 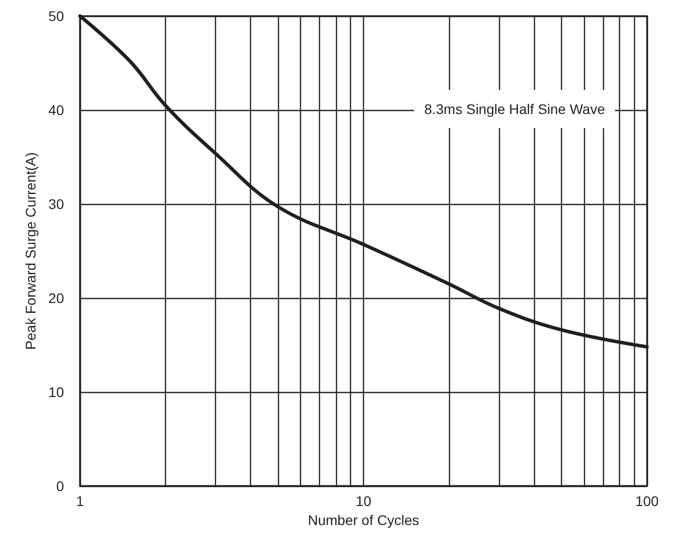 I want to click on y-tick-label: 0, so click(x=60, y=486).